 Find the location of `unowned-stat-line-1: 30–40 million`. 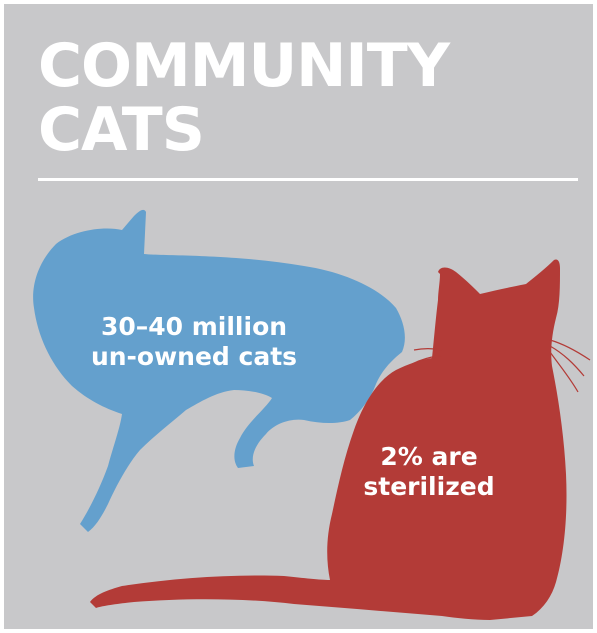

unowned-stat-line-1: 30–40 million is located at coordinates (194, 326).